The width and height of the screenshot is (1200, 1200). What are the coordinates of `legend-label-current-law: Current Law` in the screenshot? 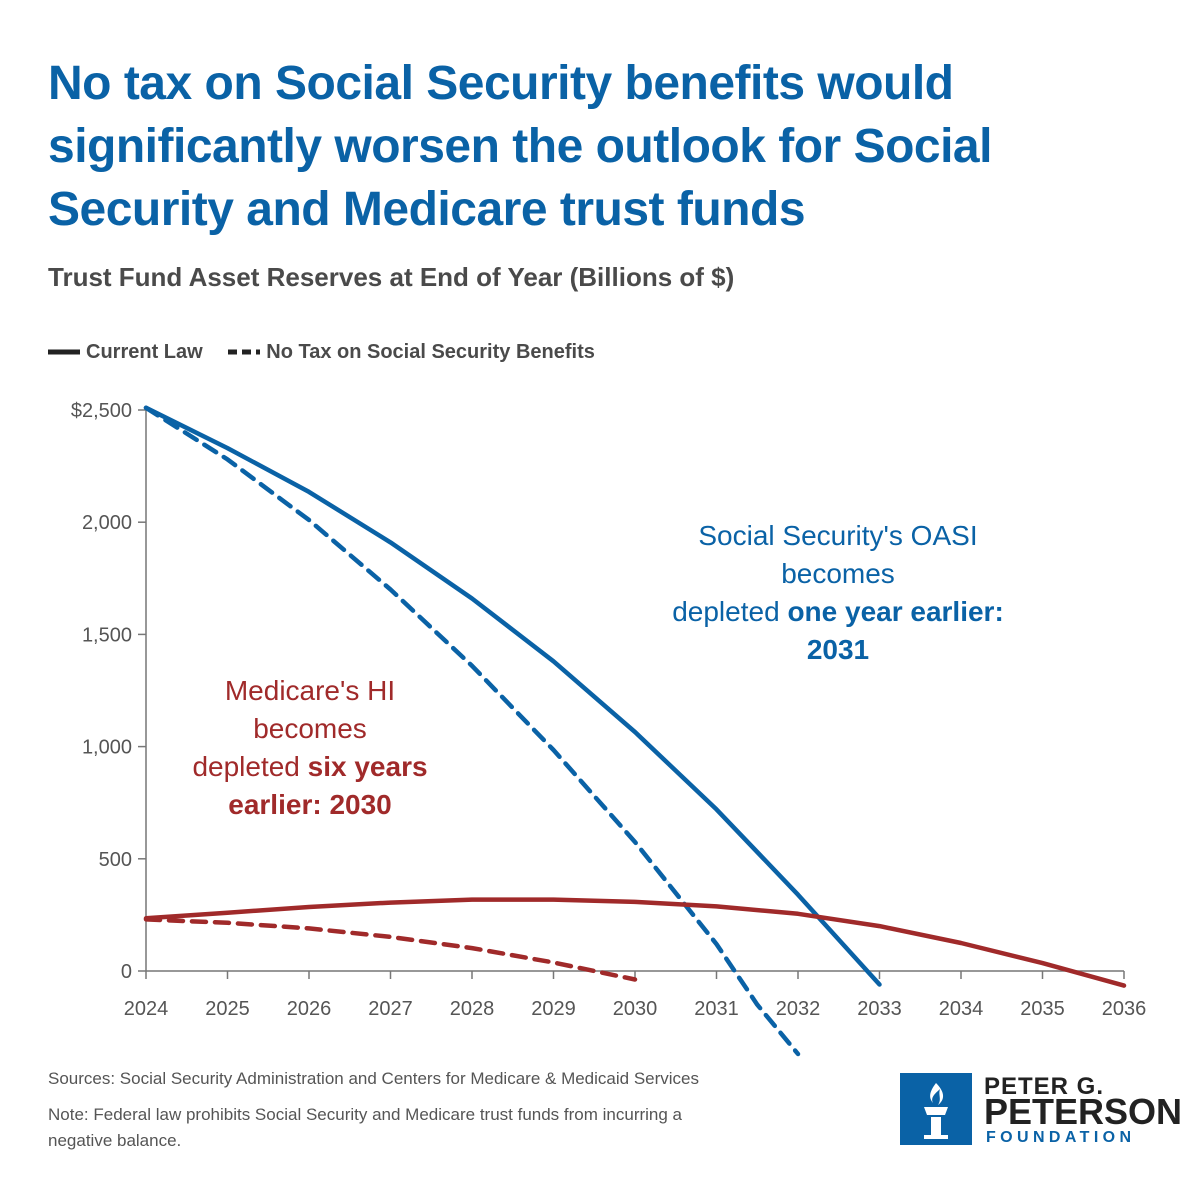 It's located at (144, 351).